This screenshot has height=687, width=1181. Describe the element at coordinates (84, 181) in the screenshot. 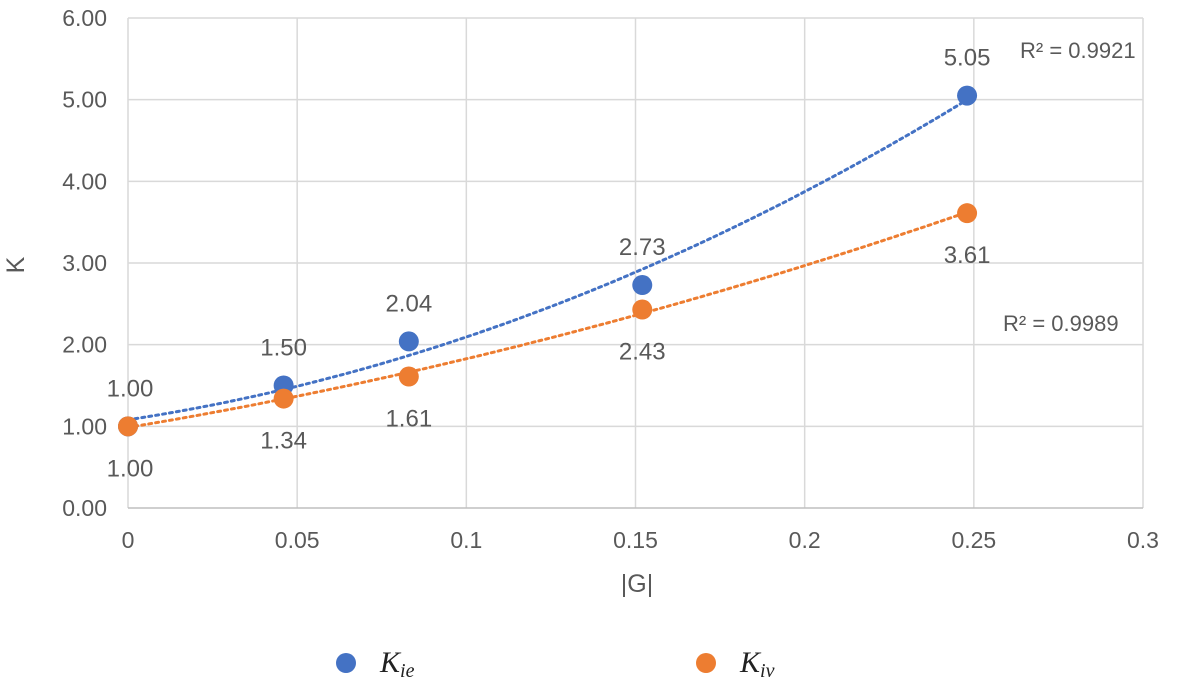

I see `y-tick-label: 4.00` at that location.